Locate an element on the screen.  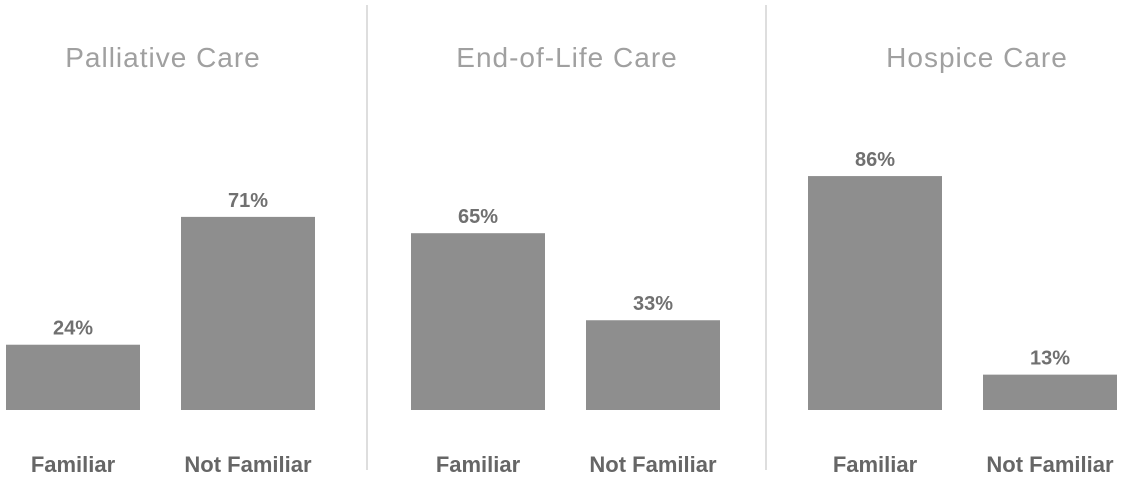
panel-title: End-of-Life Care is located at coordinates (566, 57).